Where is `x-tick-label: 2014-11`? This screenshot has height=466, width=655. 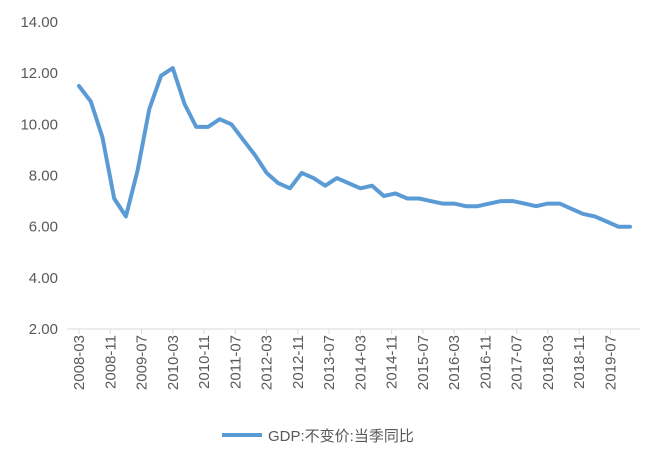
x-tick-label: 2014-11 is located at coordinates (392, 362).